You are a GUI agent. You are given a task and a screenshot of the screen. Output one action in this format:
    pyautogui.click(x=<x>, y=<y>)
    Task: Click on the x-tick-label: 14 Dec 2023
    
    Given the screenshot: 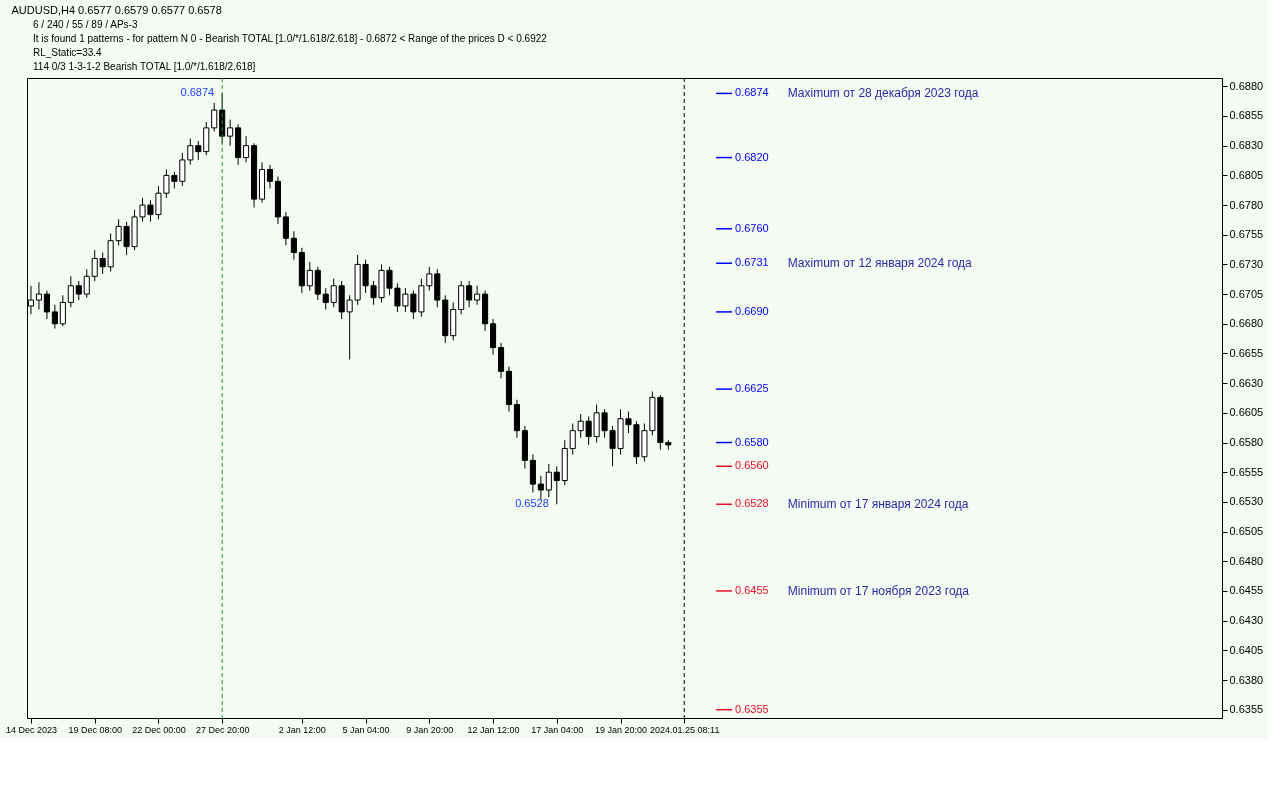 What is the action you would take?
    pyautogui.click(x=31, y=729)
    